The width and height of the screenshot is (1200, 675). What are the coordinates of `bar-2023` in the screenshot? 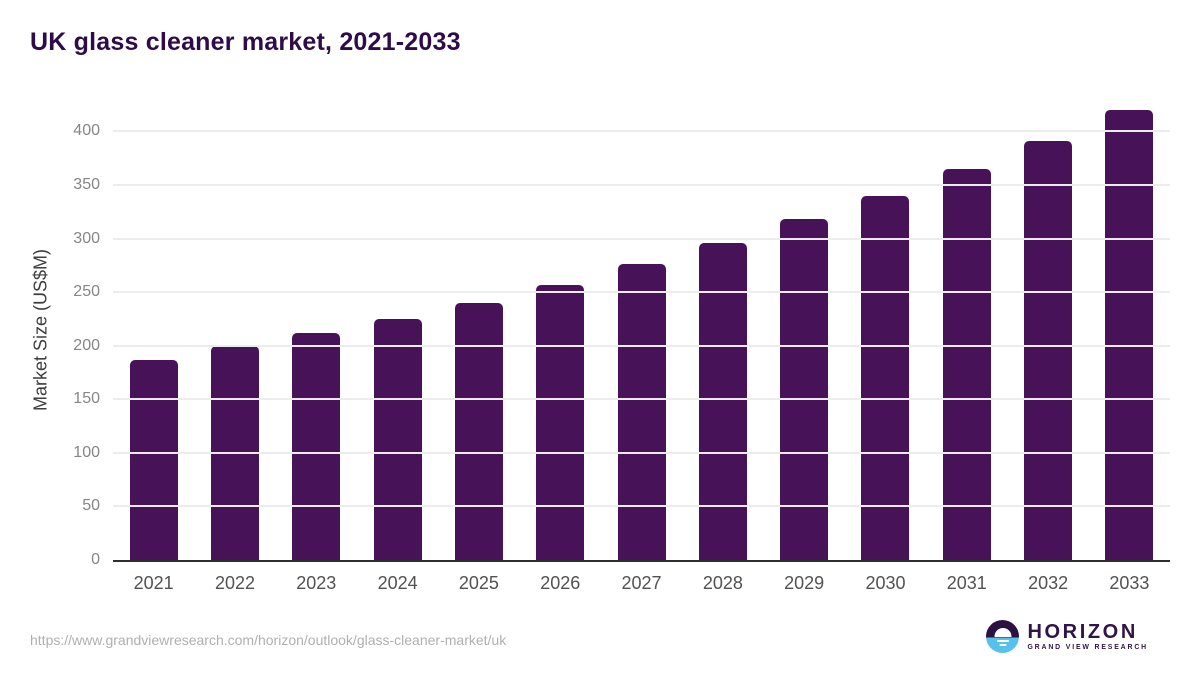 It's located at (316, 446).